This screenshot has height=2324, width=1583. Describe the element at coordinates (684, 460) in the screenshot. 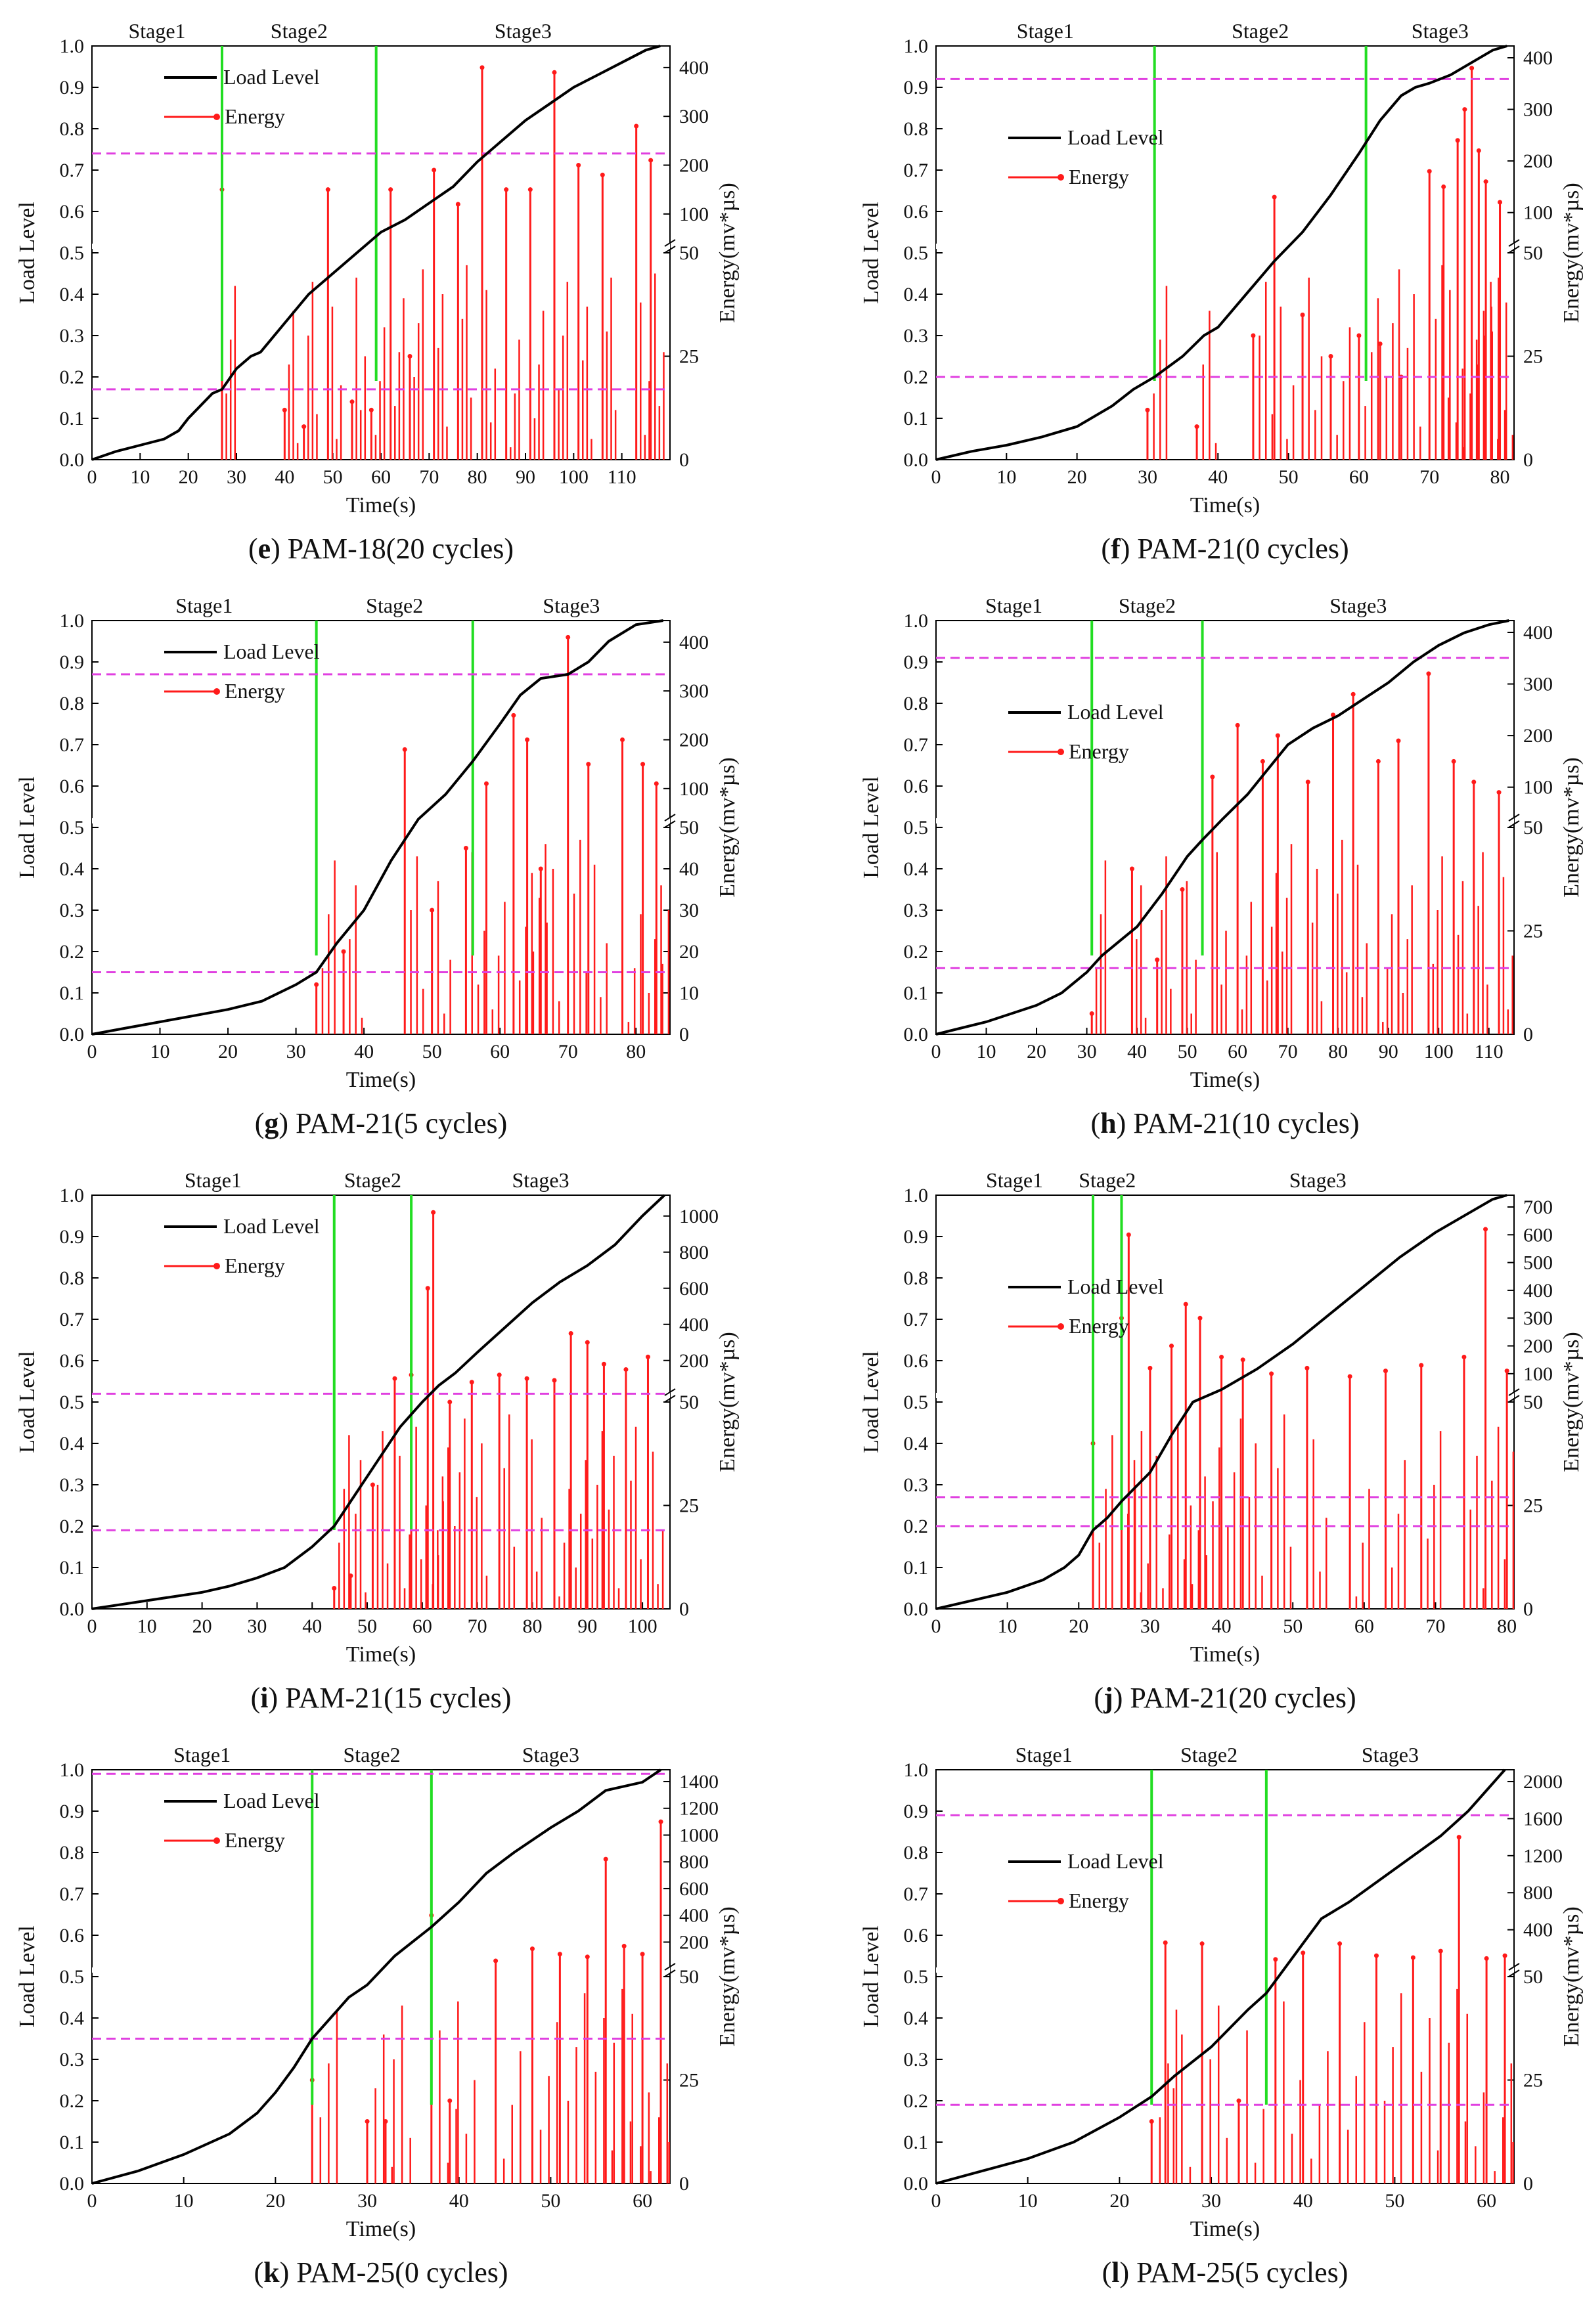

I see `y-right-tick-label: 0` at that location.